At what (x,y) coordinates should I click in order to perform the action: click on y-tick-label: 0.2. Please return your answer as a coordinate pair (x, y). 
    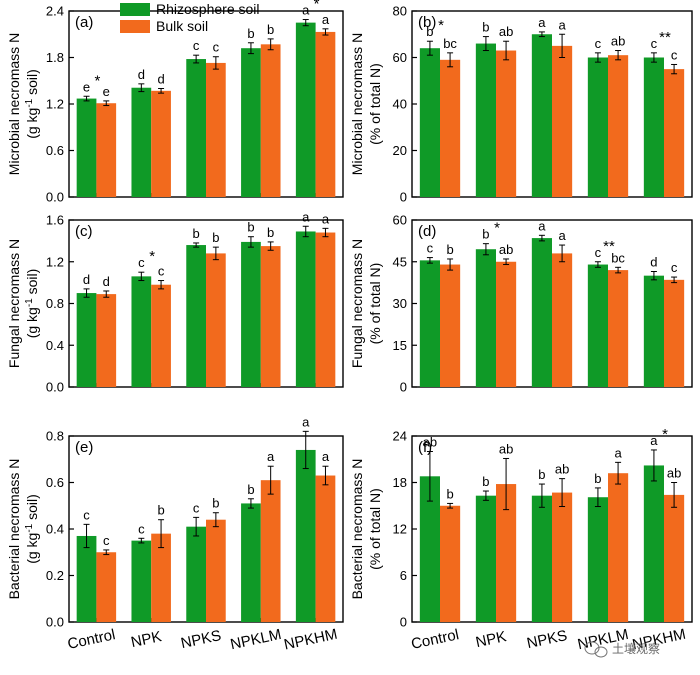
    Looking at the image, I should click on (55, 575).